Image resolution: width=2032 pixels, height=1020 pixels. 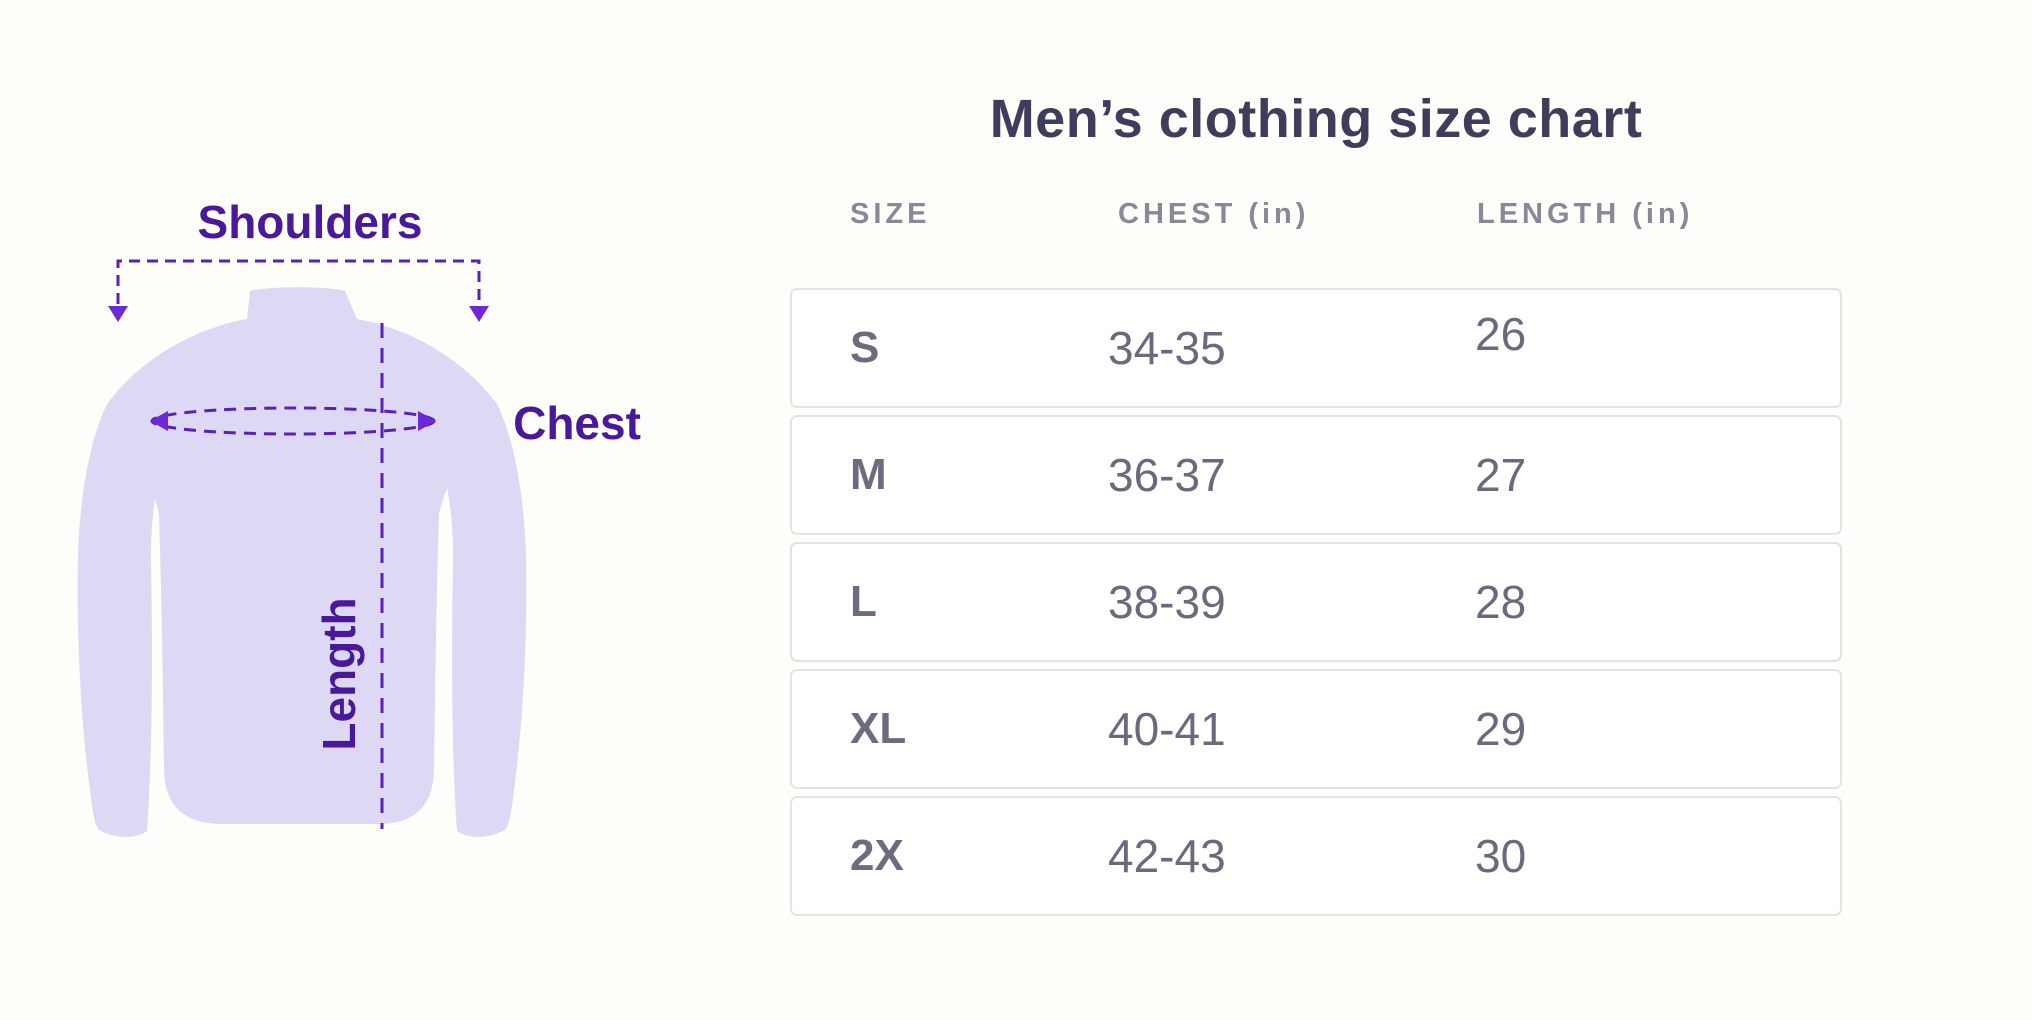 What do you see at coordinates (302, 555) in the screenshot?
I see `shirt-torso` at bounding box center [302, 555].